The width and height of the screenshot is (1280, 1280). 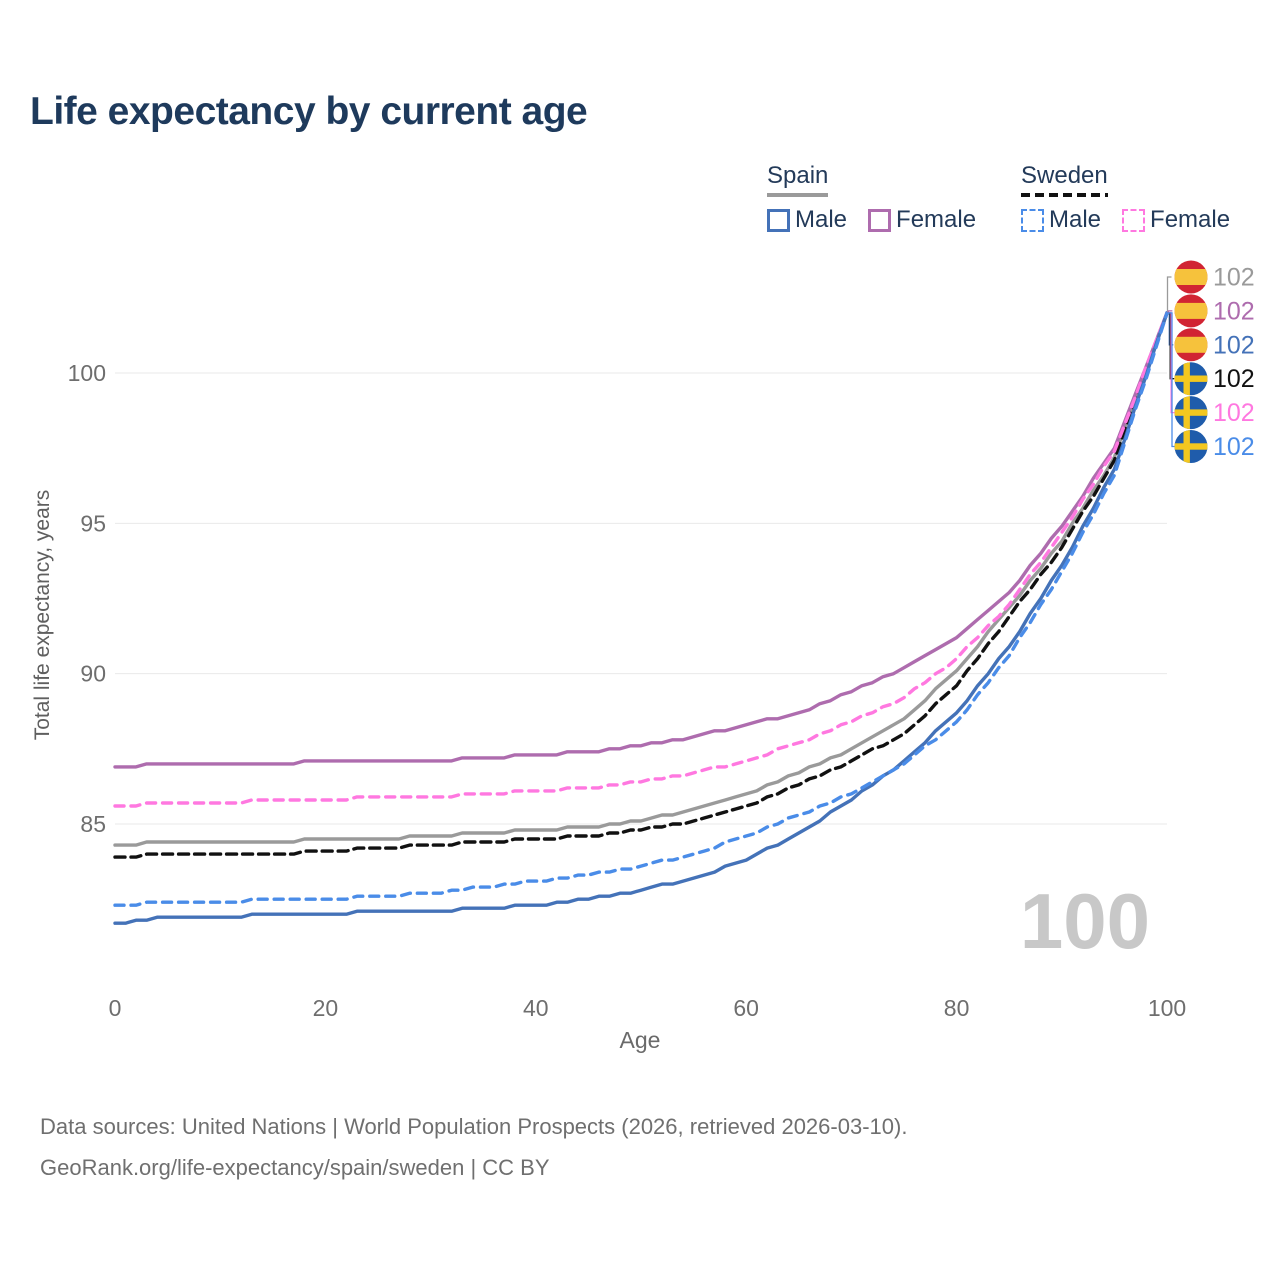 What do you see at coordinates (1171, 363) in the screenshot?
I see `label-connector-sweden-female` at bounding box center [1171, 363].